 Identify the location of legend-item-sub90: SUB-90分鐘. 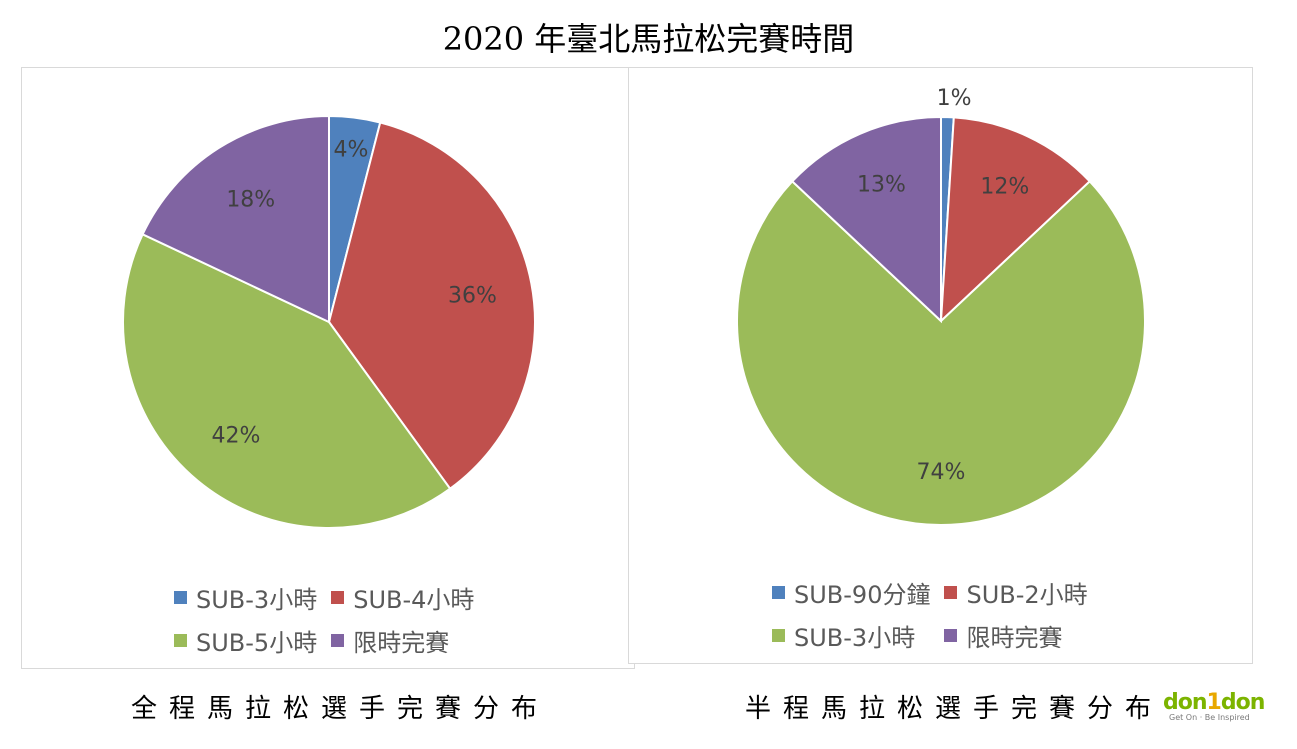
(851, 592).